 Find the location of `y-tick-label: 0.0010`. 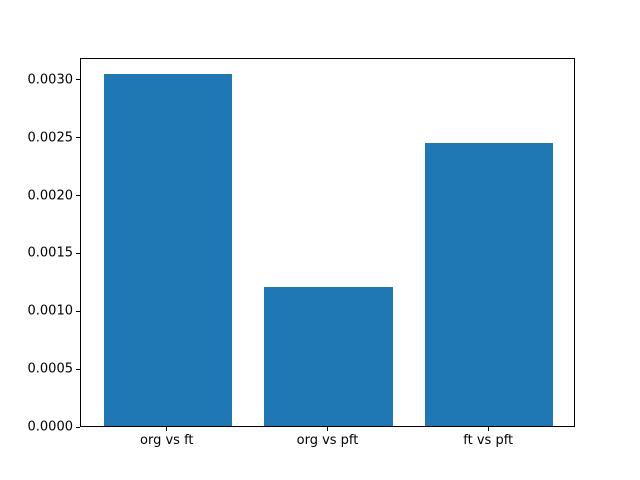

y-tick-label: 0.0010 is located at coordinates (50, 311).